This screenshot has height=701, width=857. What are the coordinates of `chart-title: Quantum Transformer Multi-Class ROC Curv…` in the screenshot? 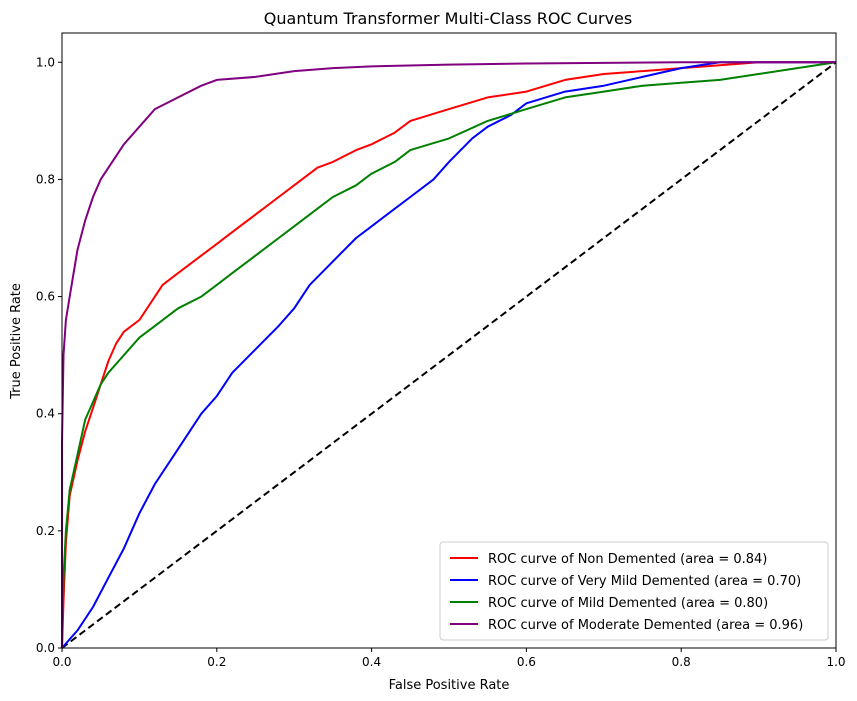 It's located at (448, 18).